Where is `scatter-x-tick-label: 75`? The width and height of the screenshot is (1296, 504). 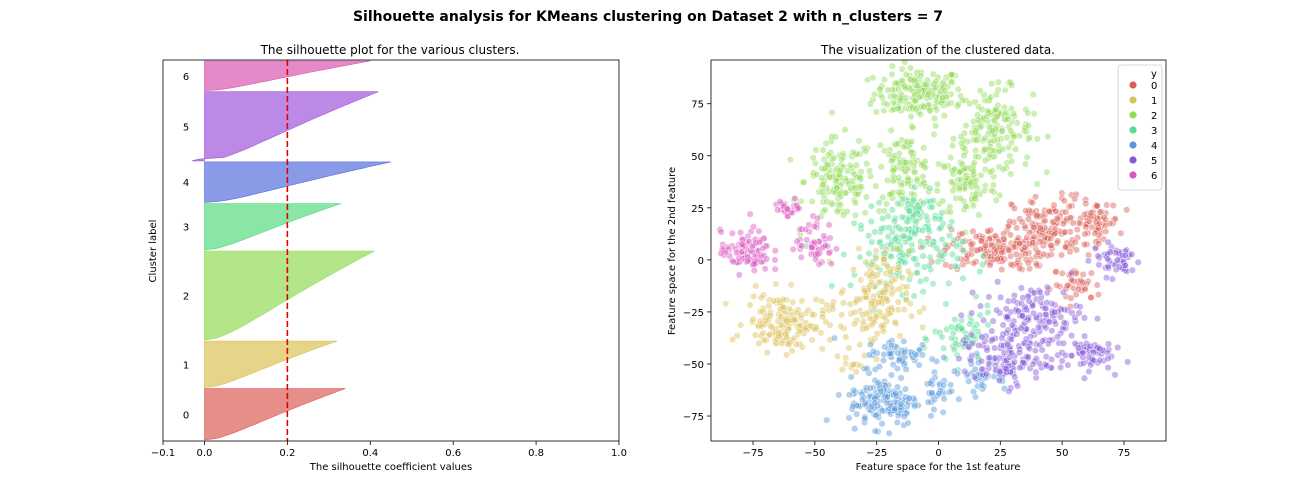
scatter-x-tick-label: 75 is located at coordinates (1124, 453).